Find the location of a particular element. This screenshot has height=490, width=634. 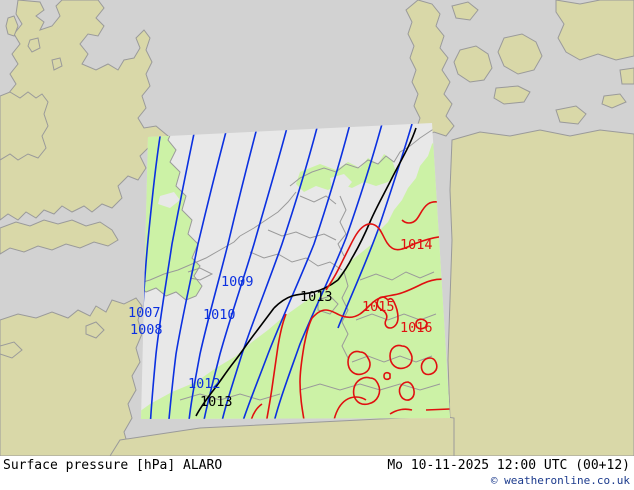

valid-time-label: Mo 10-11-2025 12:00 UTC (00+12) is located at coordinates (508, 465).